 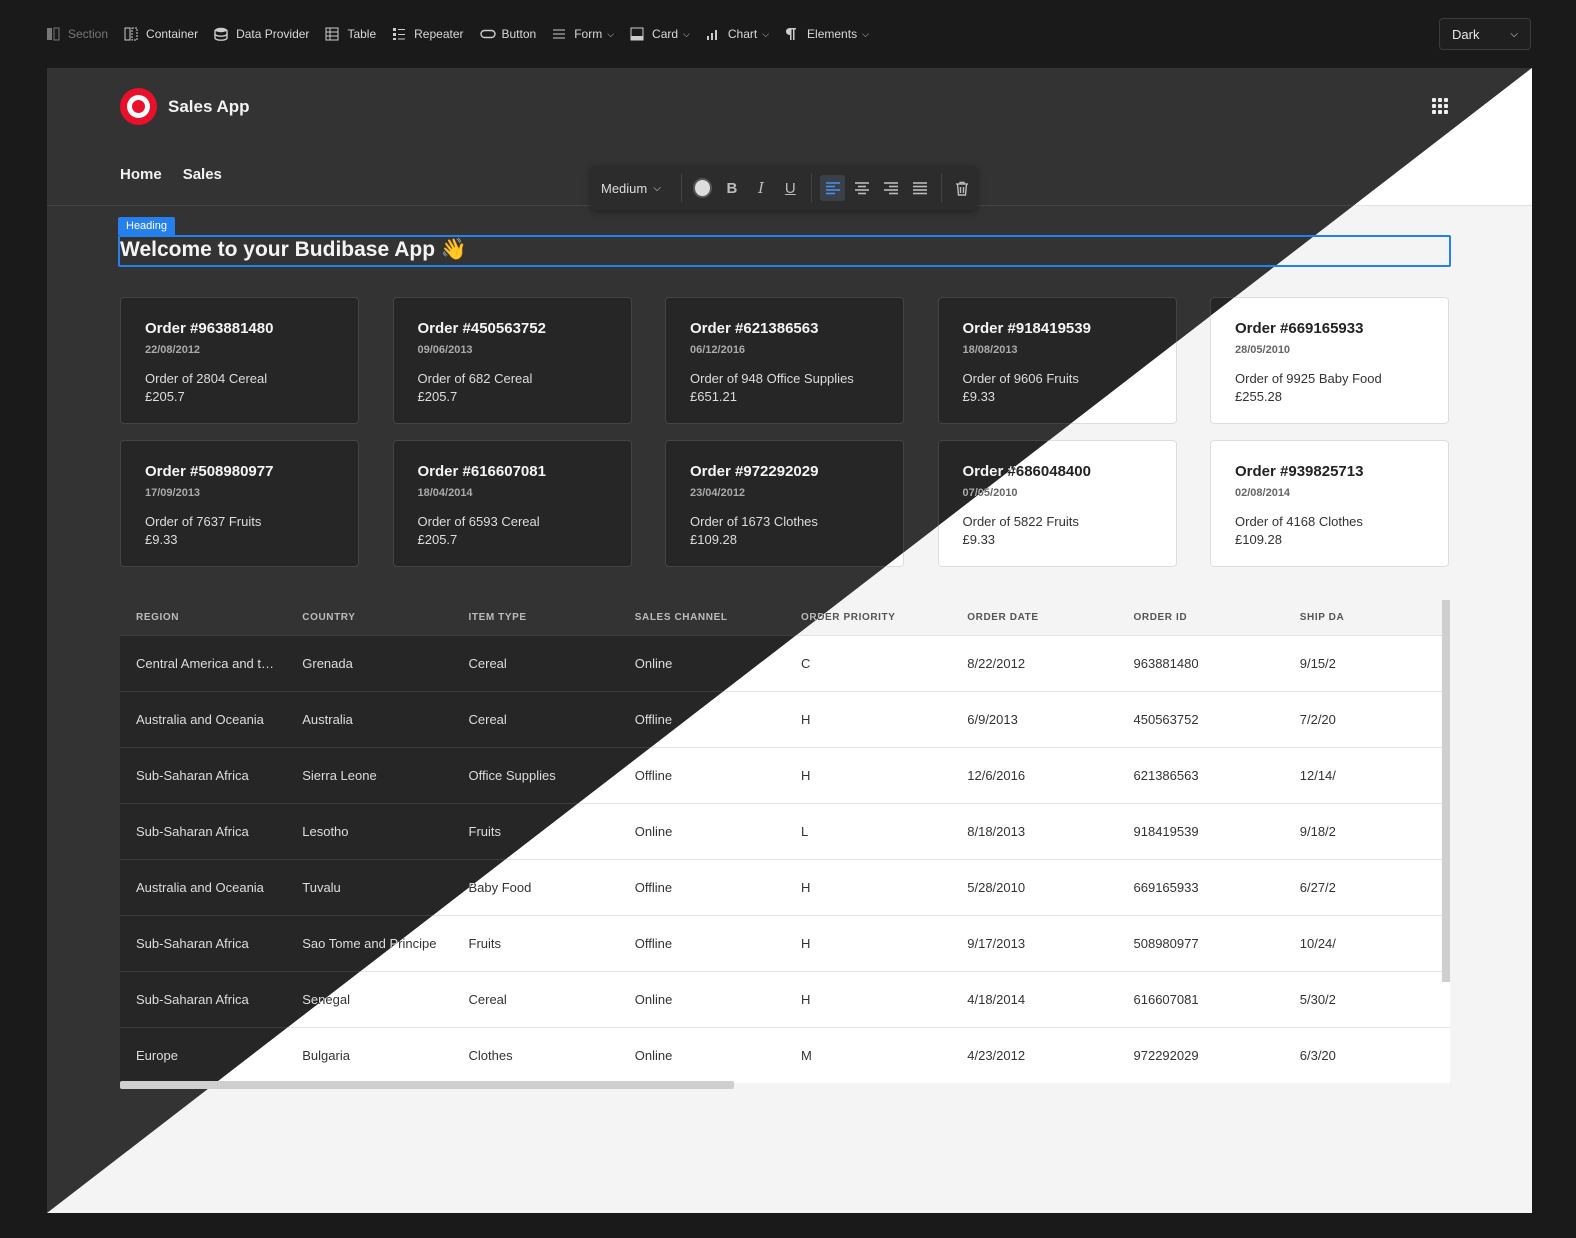 What do you see at coordinates (53, 34) in the screenshot?
I see `section-icon` at bounding box center [53, 34].